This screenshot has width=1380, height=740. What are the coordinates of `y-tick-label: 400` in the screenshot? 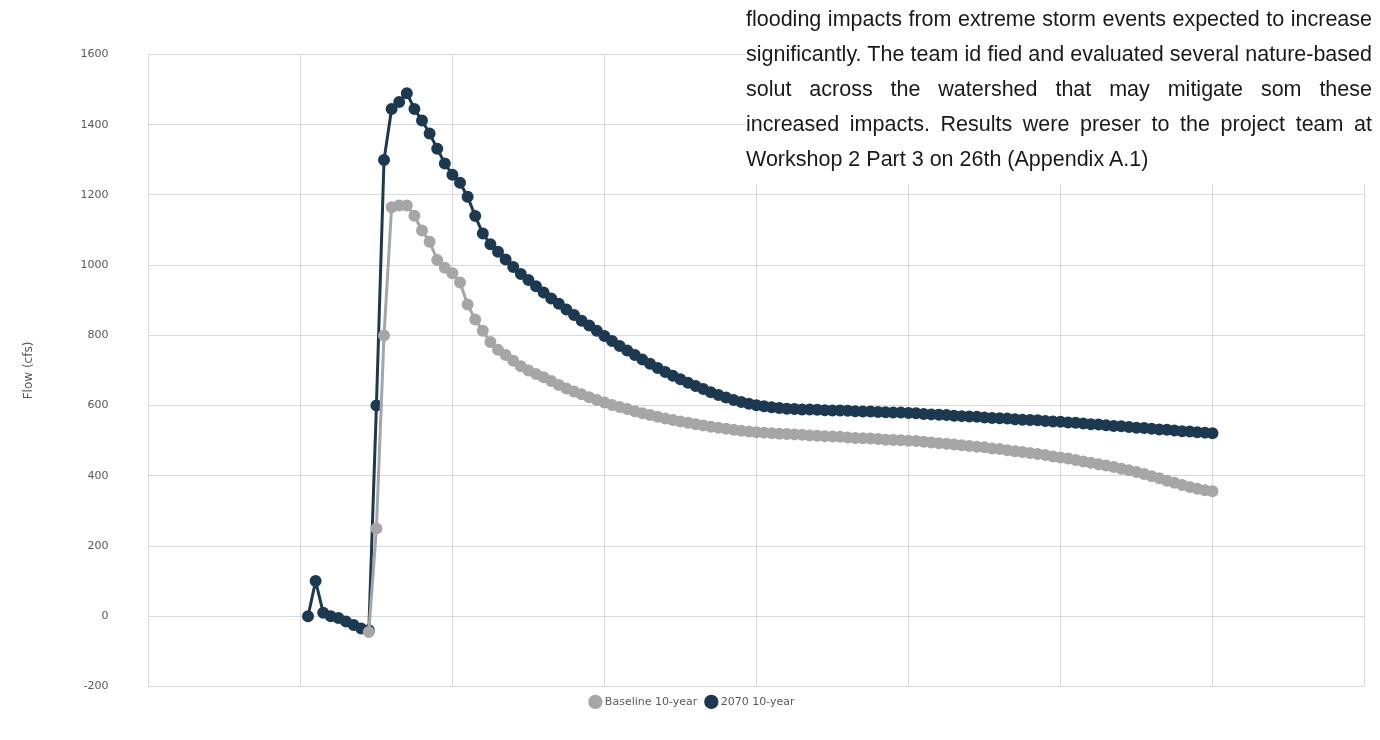 It's located at (98, 475).